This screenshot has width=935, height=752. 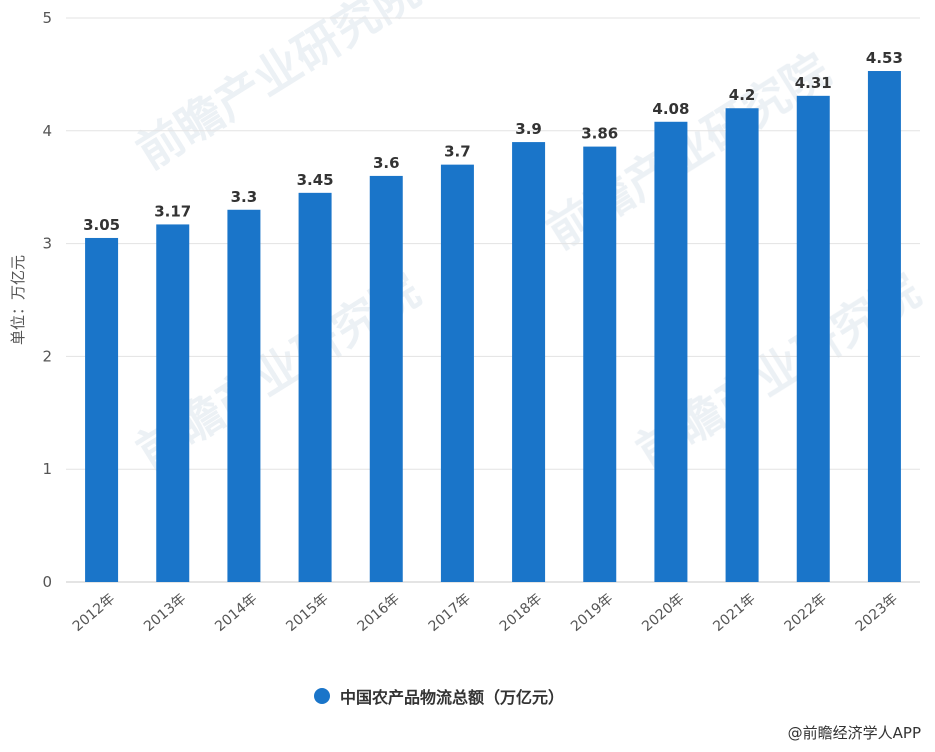 What do you see at coordinates (386, 163) in the screenshot?
I see `data-label: 3.6` at bounding box center [386, 163].